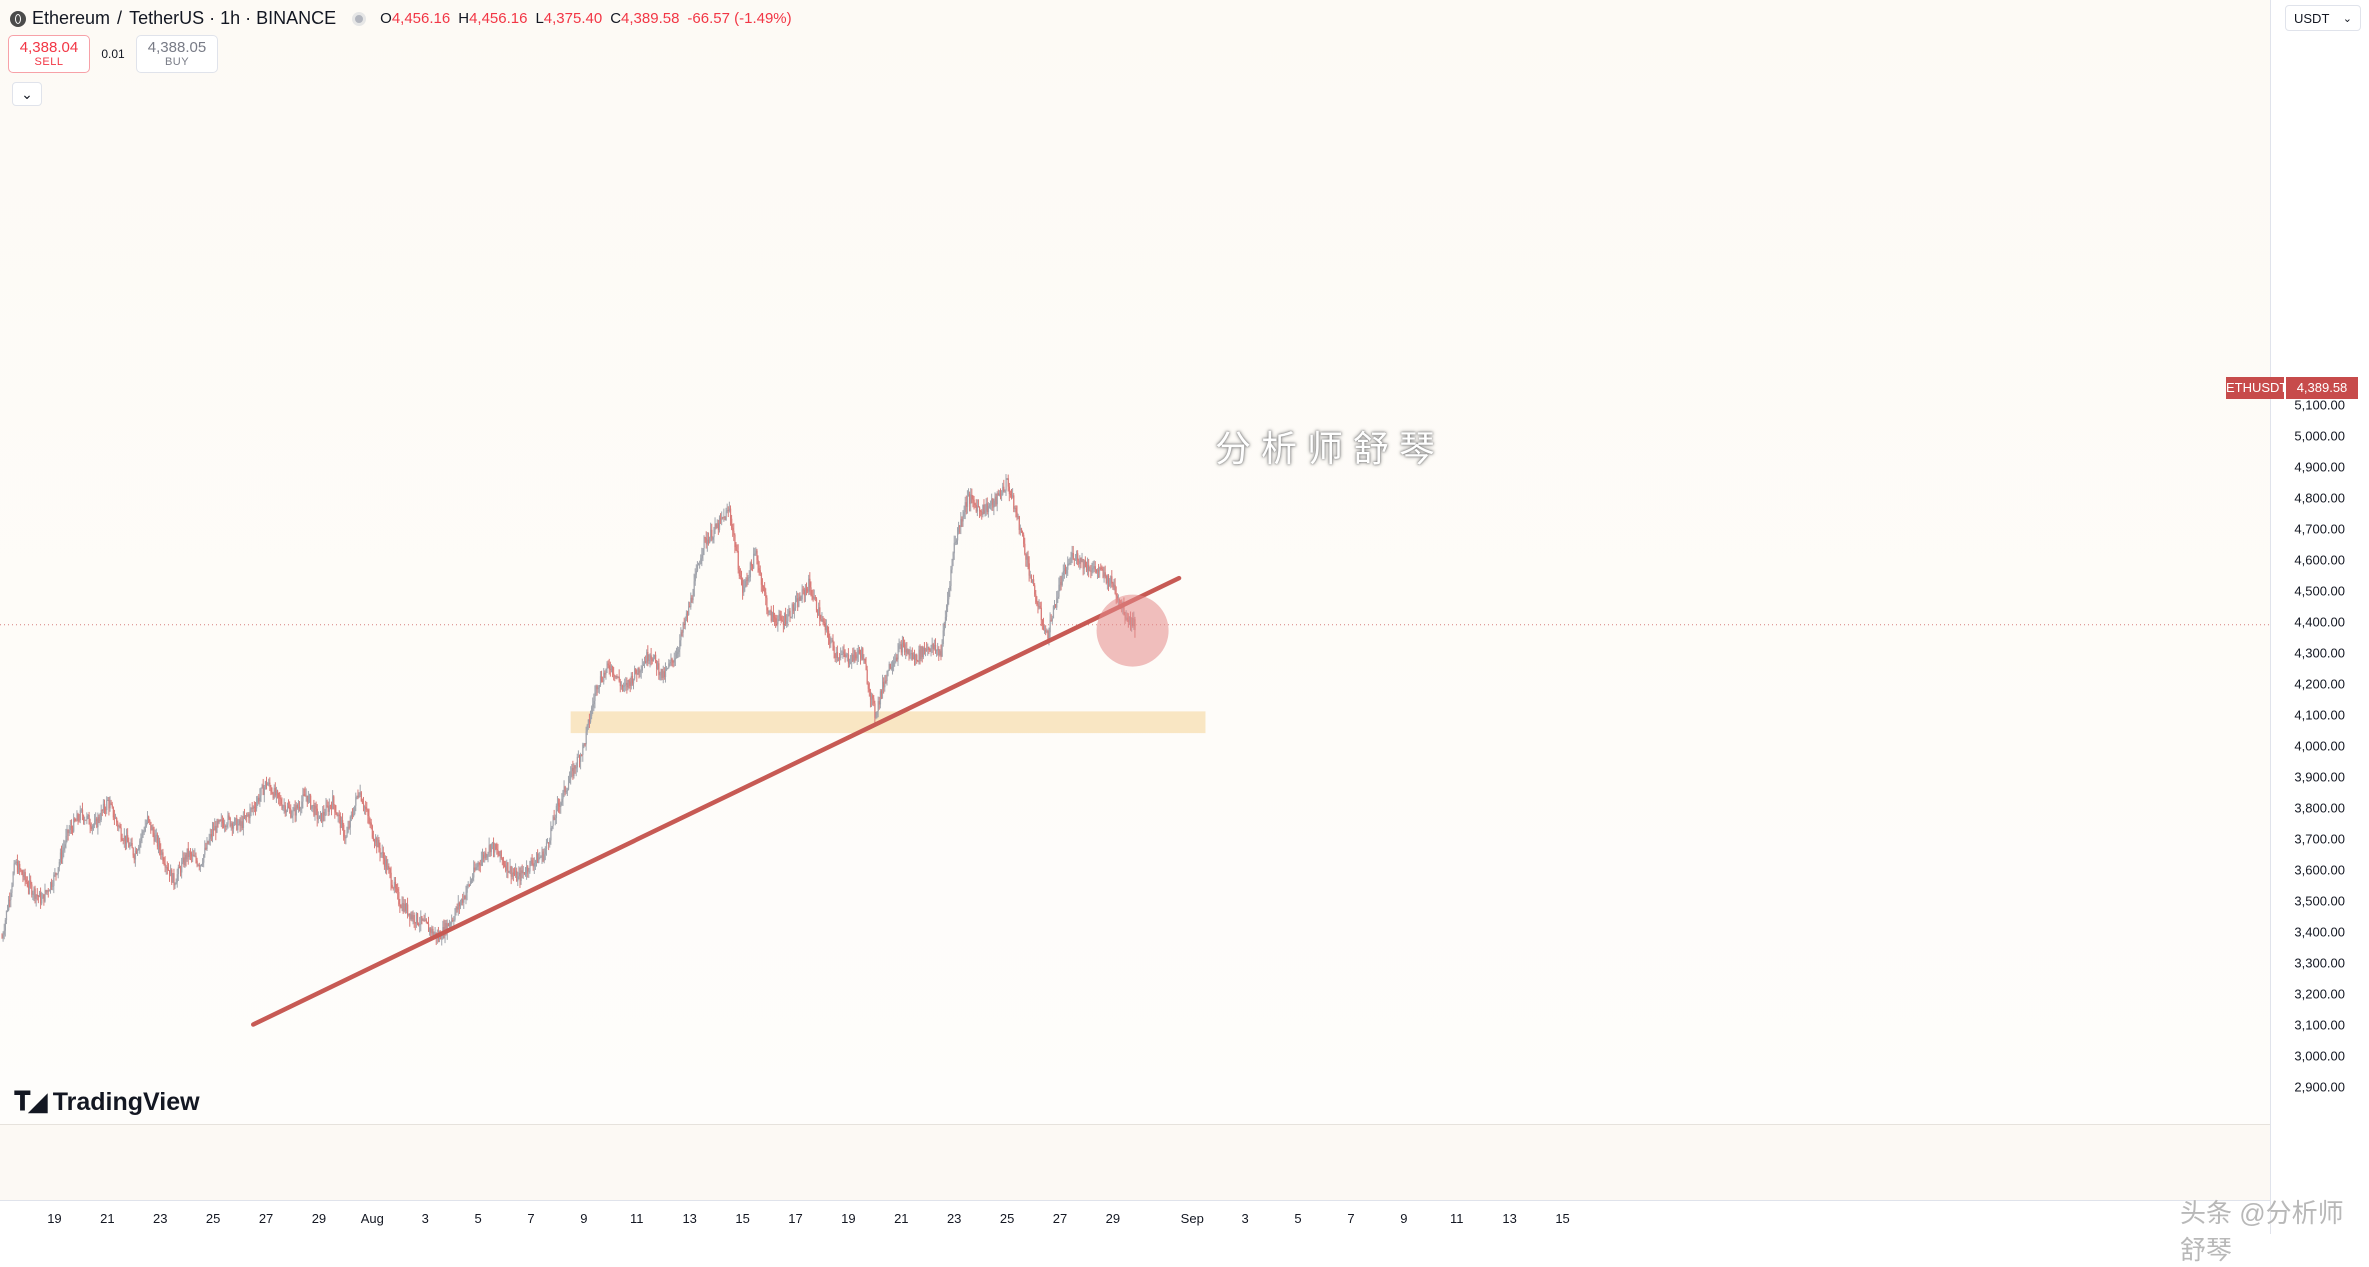  Describe the element at coordinates (296, 18) in the screenshot. I see `exchange-label: BINANCE` at that location.